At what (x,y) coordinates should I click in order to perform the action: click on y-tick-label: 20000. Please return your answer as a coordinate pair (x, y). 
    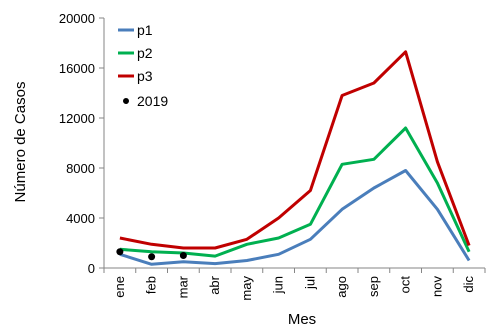
    Looking at the image, I should click on (77, 18).